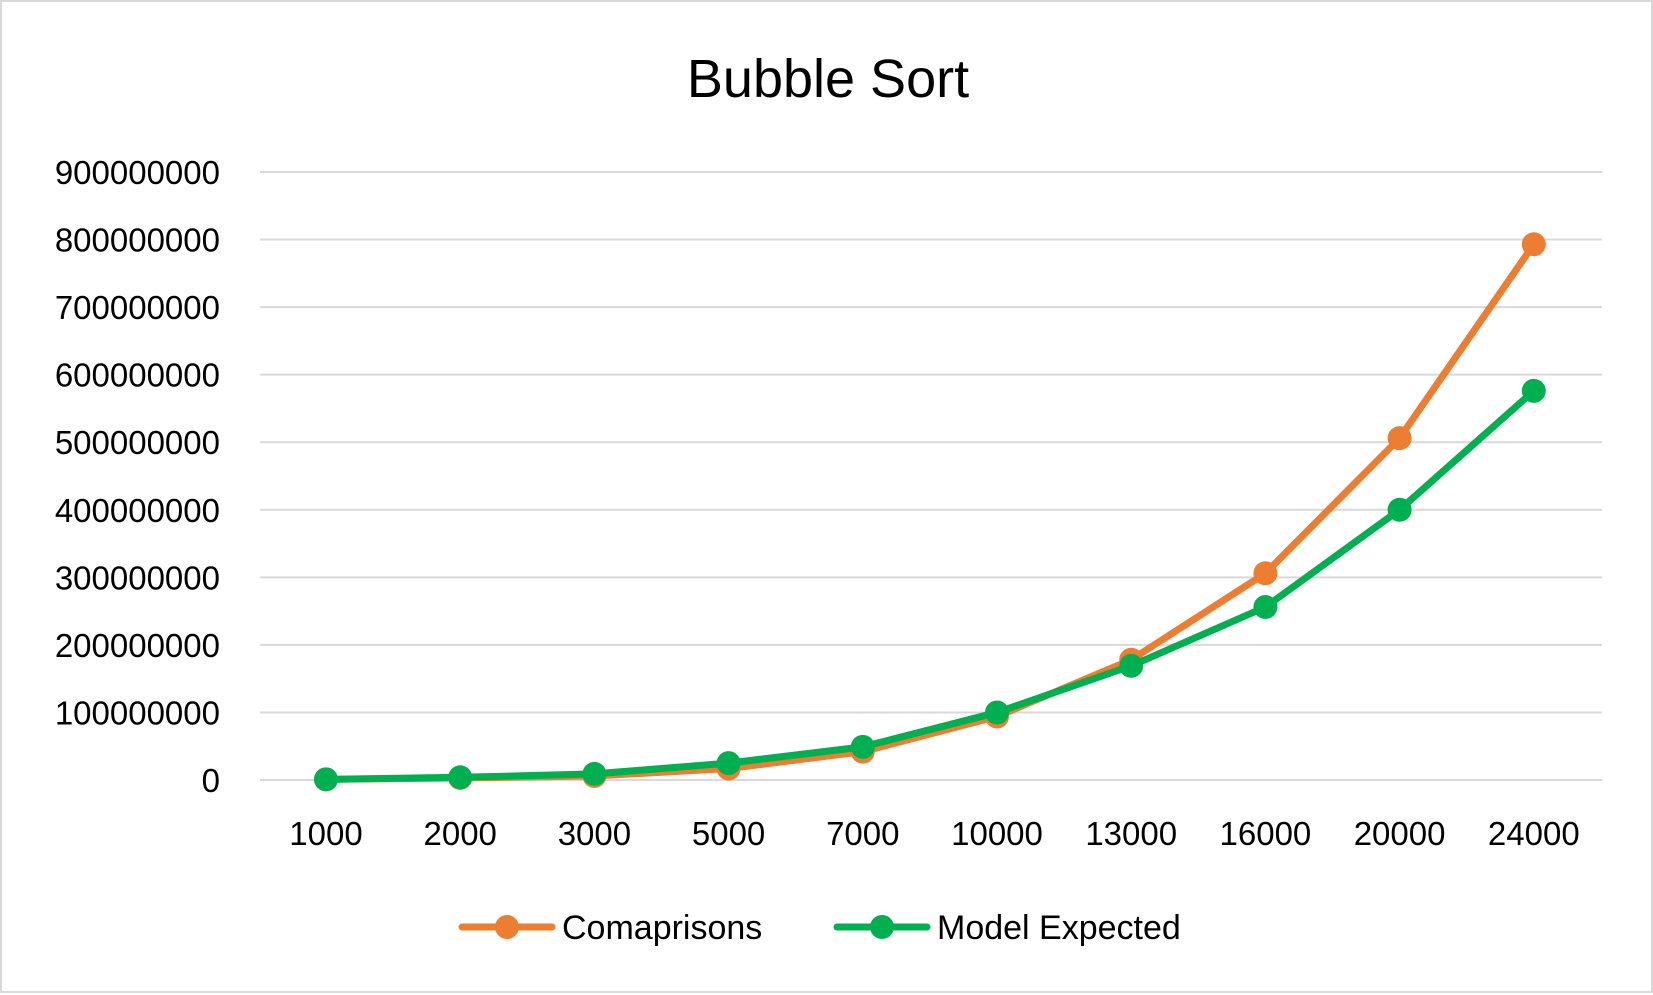 The image size is (1653, 995). What do you see at coordinates (137, 510) in the screenshot?
I see `y-tick-label: 400000000` at bounding box center [137, 510].